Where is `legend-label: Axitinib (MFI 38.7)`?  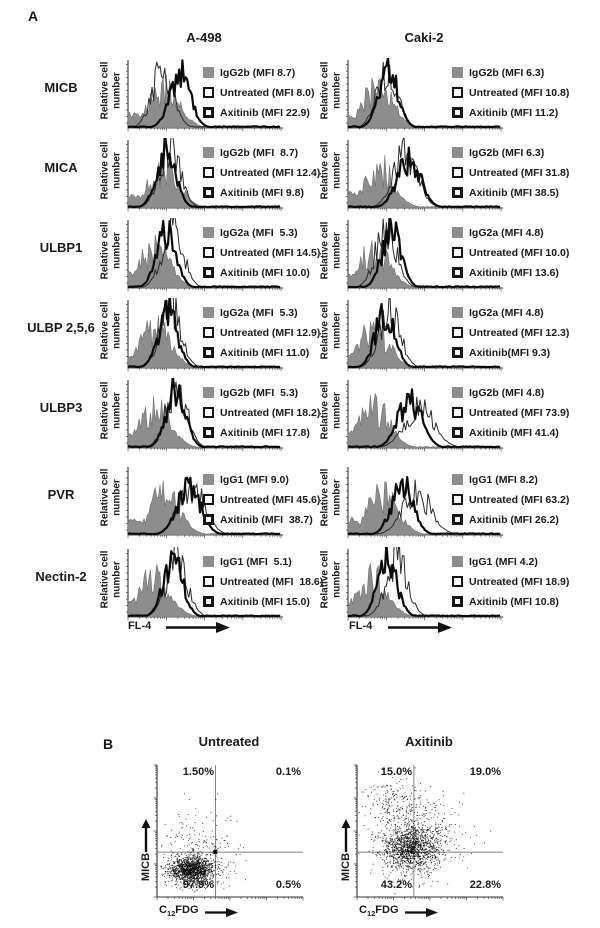 legend-label: Axitinib (MFI 38.7) is located at coordinates (266, 519).